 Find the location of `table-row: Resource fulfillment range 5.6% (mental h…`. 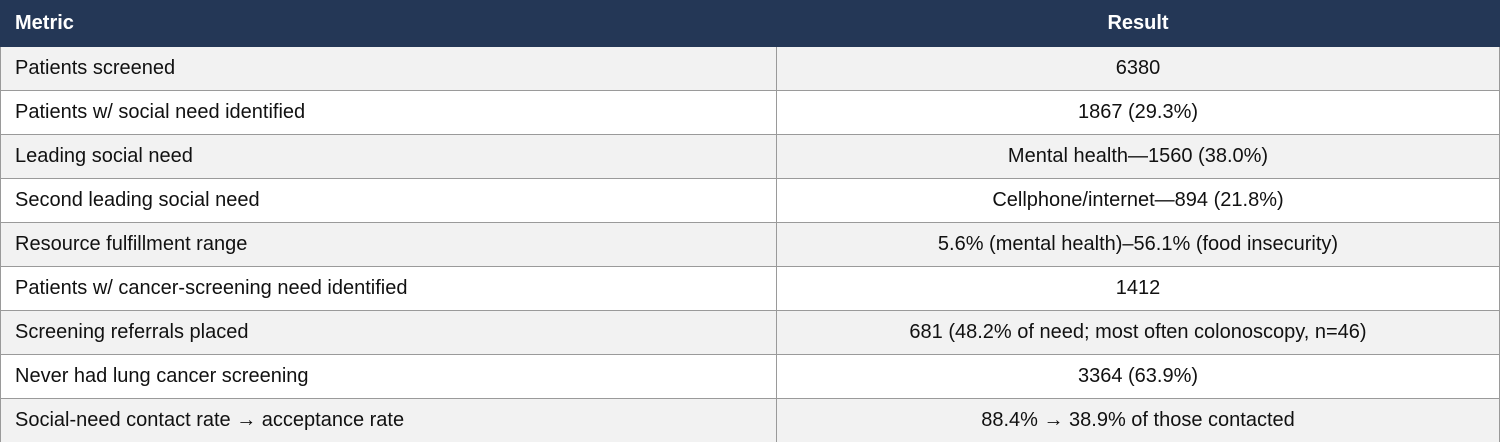

table-row: Resource fulfillment range 5.6% (mental h… is located at coordinates (750, 244).